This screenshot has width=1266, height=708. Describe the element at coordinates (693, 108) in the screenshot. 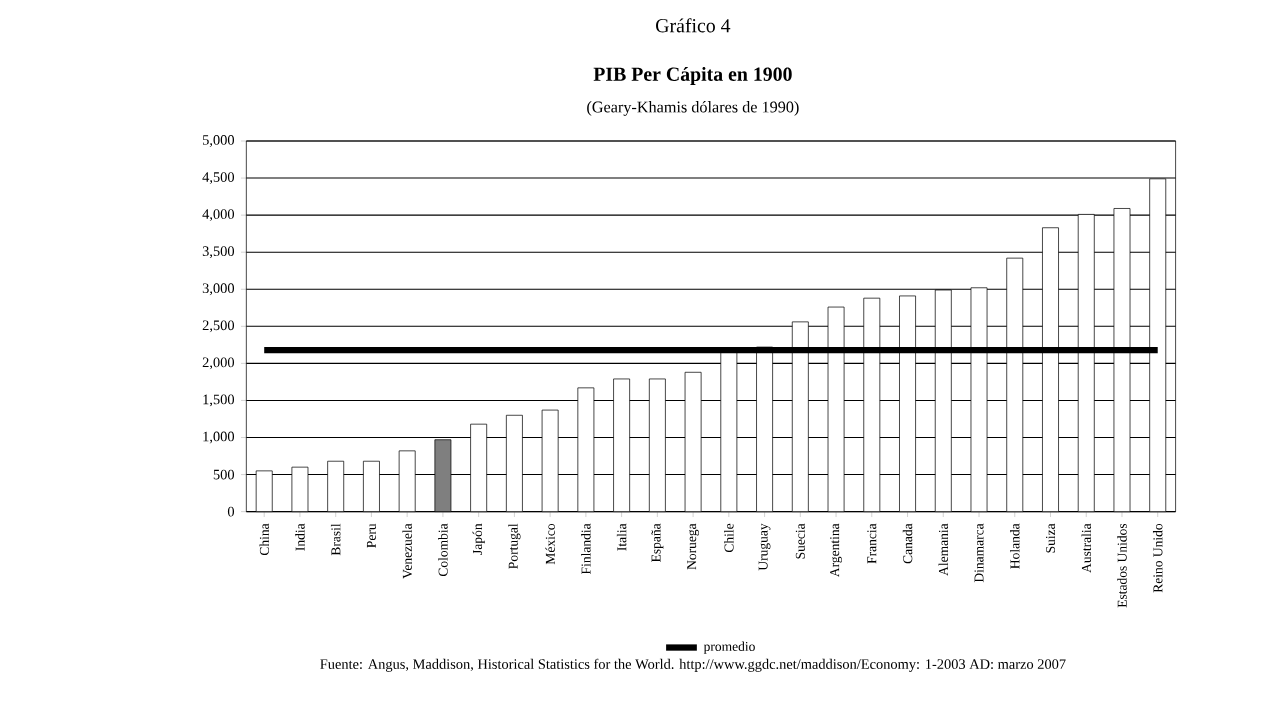

I see `y-axis-title: (Geary-Khamis dólares de 1990)` at that location.